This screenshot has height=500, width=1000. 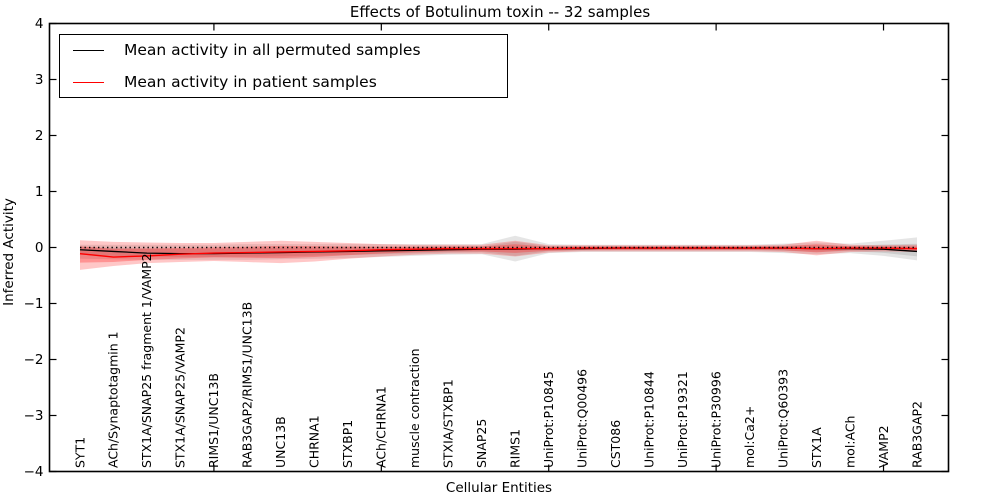 What do you see at coordinates (146, 360) in the screenshot?
I see `svg-text: STX1A/SNAP25 fragment 1/VAMP2` at bounding box center [146, 360].